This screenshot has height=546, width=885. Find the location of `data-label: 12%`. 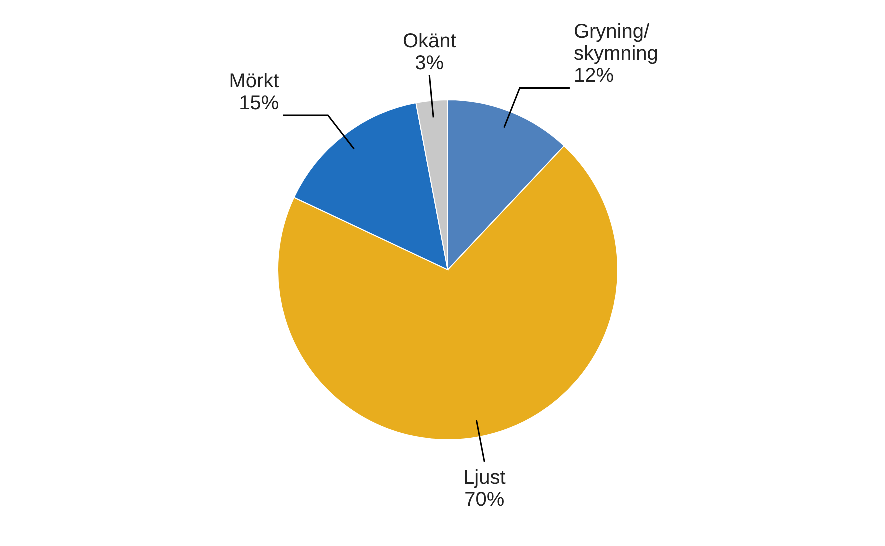

data-label: 12% is located at coordinates (594, 76).